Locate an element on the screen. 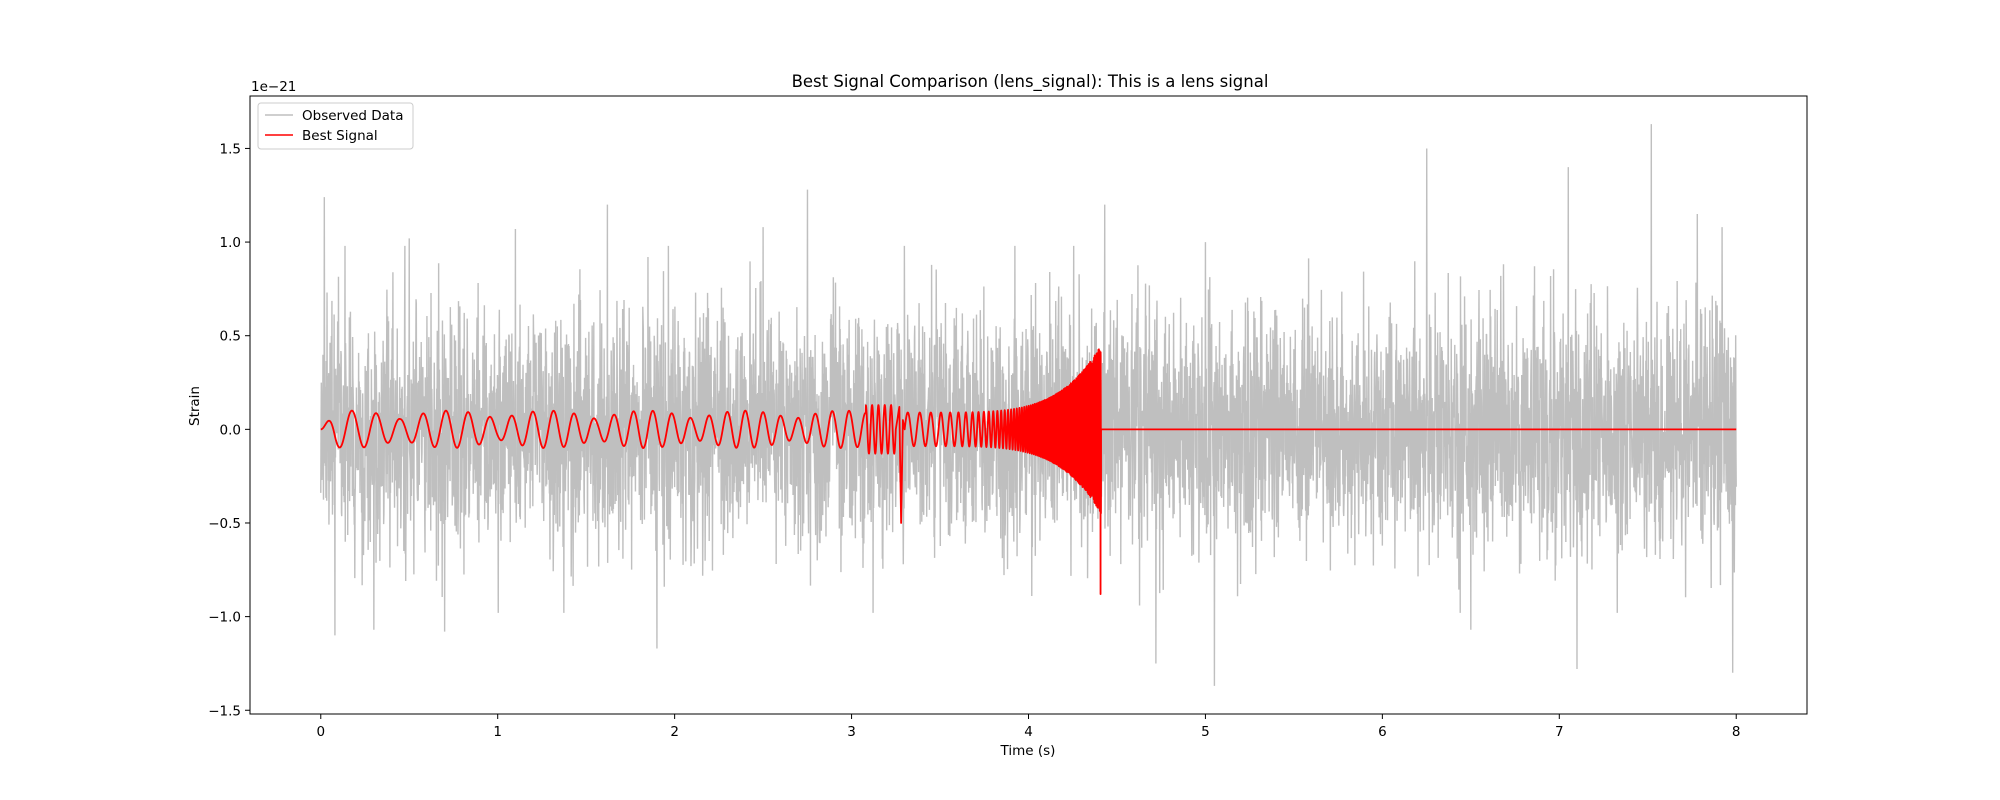 The image size is (2000, 800). y-offset-label: 1e−21 is located at coordinates (273, 87).